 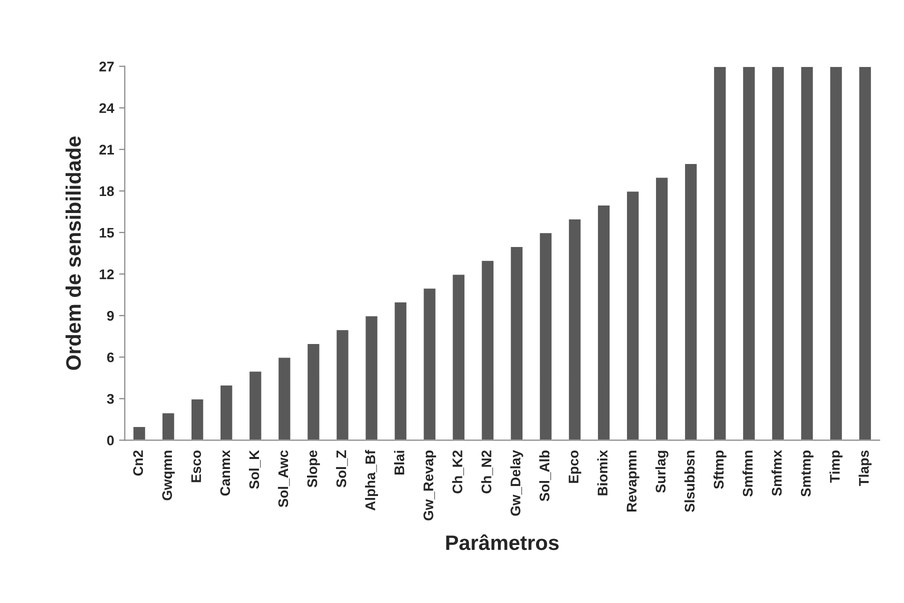 I want to click on x-tick-label: Alpha_Bf, so click(x=371, y=480).